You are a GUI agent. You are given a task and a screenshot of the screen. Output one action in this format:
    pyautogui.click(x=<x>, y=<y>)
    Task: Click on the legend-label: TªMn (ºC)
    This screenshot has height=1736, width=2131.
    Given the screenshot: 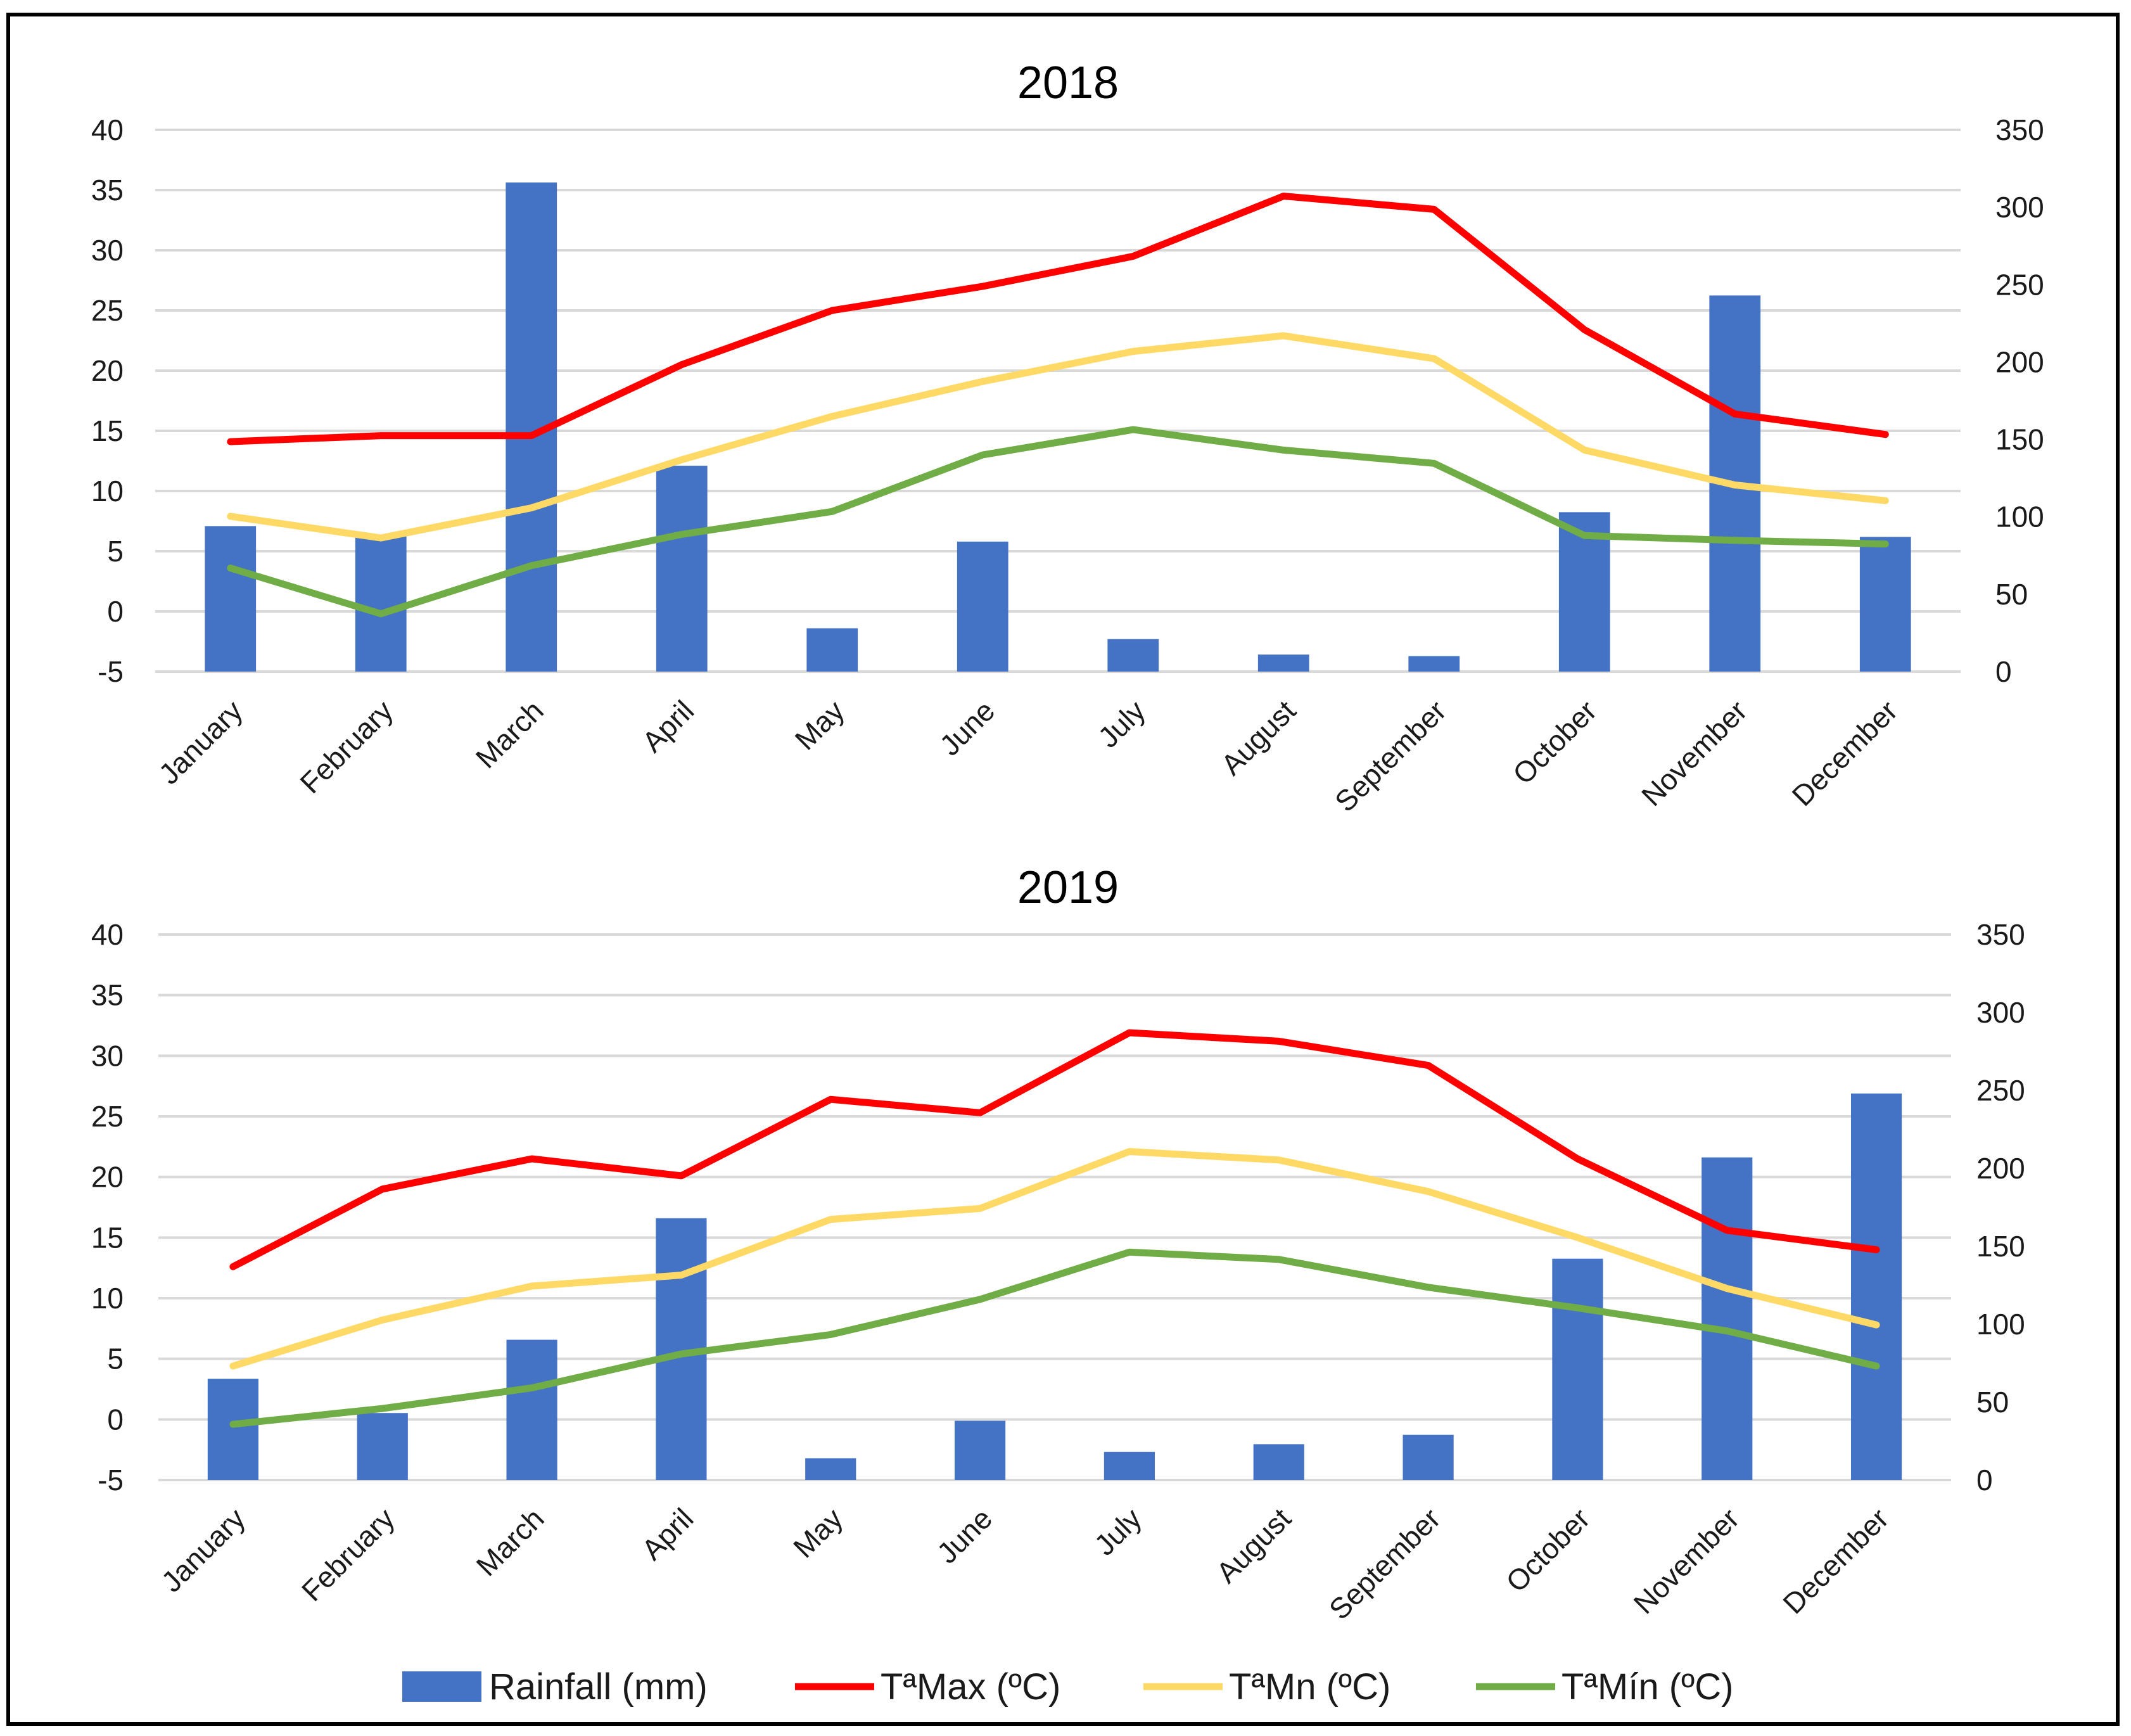 What is the action you would take?
    pyautogui.click(x=1309, y=1686)
    